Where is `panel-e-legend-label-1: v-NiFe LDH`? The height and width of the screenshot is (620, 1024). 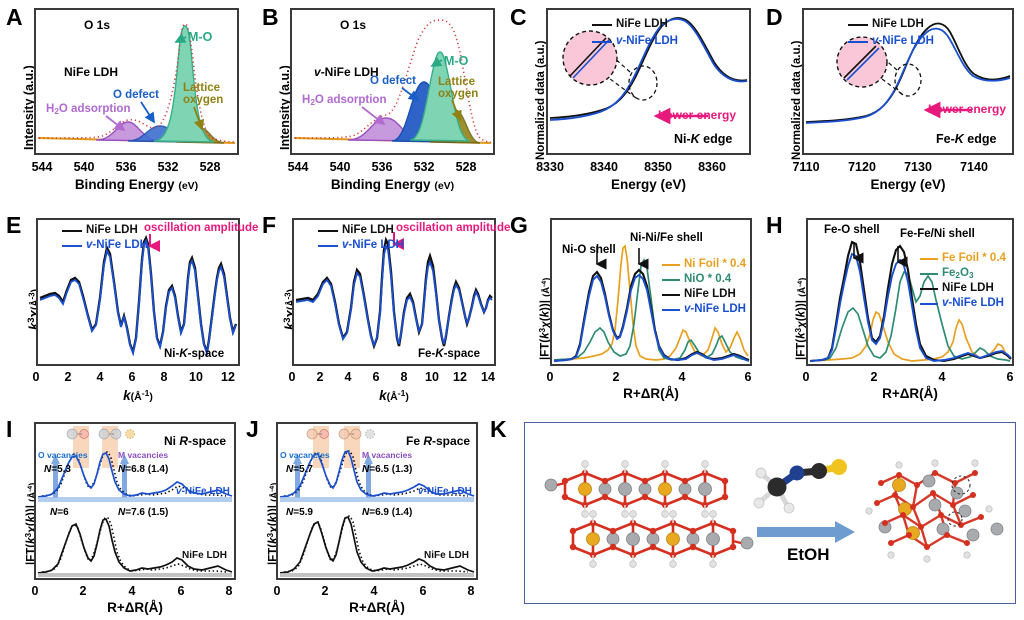
panel-e-legend-label-1: v-NiFe LDH is located at coordinates (117, 245).